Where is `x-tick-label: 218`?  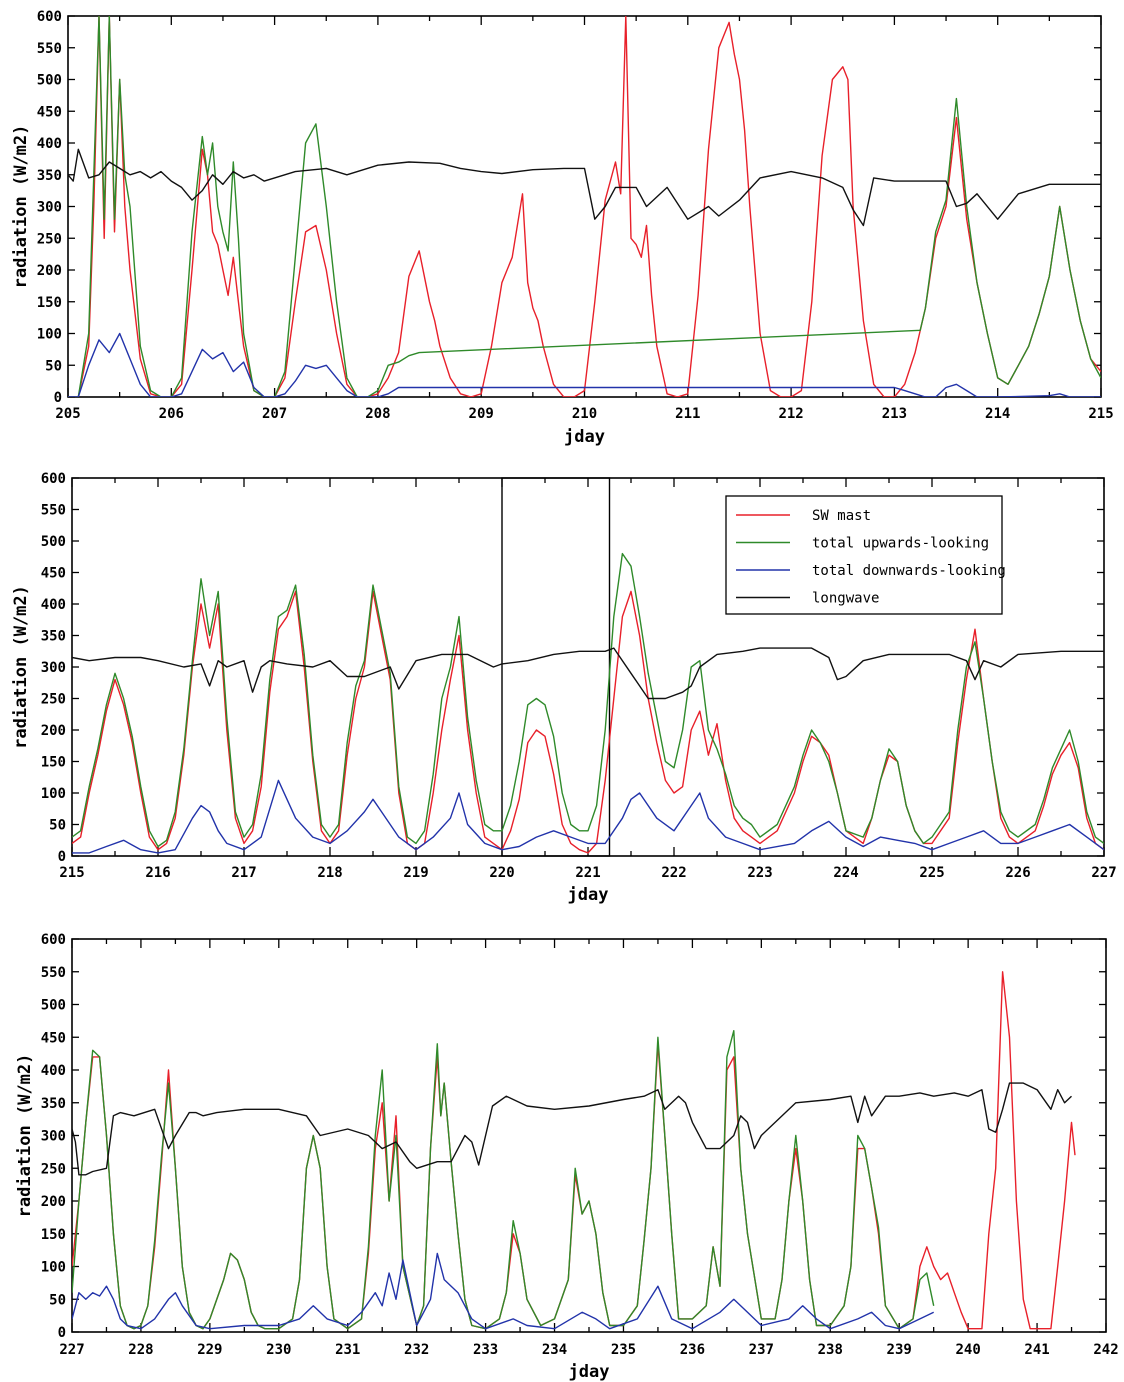
x-tick-label: 218 is located at coordinates (329, 873).